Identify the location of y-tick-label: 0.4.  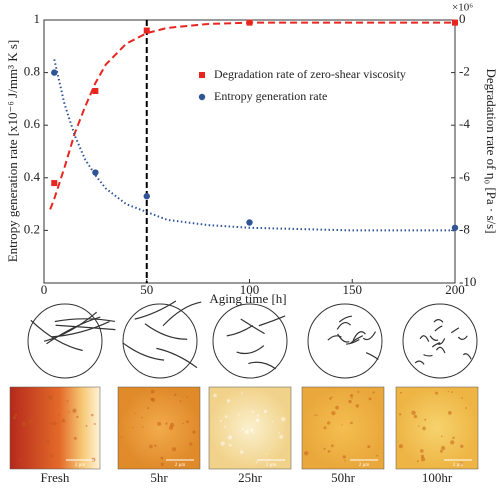
(32, 176).